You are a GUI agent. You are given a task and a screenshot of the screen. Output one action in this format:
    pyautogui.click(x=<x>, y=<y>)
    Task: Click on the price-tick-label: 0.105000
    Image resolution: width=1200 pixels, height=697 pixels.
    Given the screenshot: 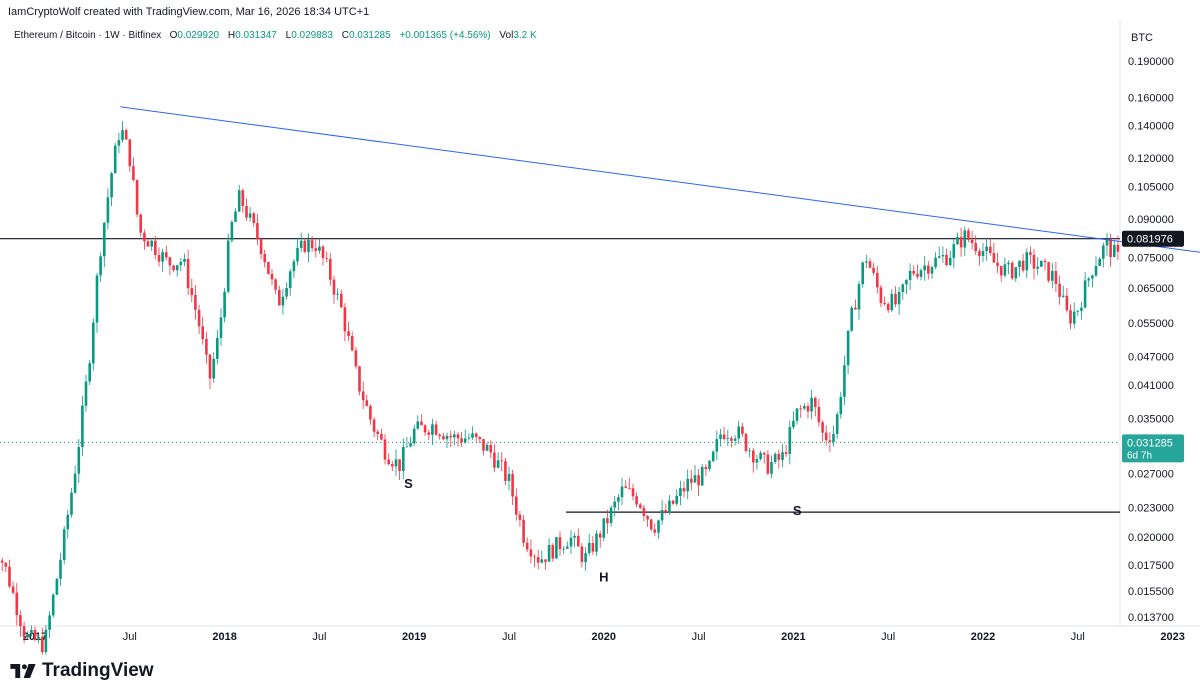 What is the action you would take?
    pyautogui.click(x=1151, y=187)
    